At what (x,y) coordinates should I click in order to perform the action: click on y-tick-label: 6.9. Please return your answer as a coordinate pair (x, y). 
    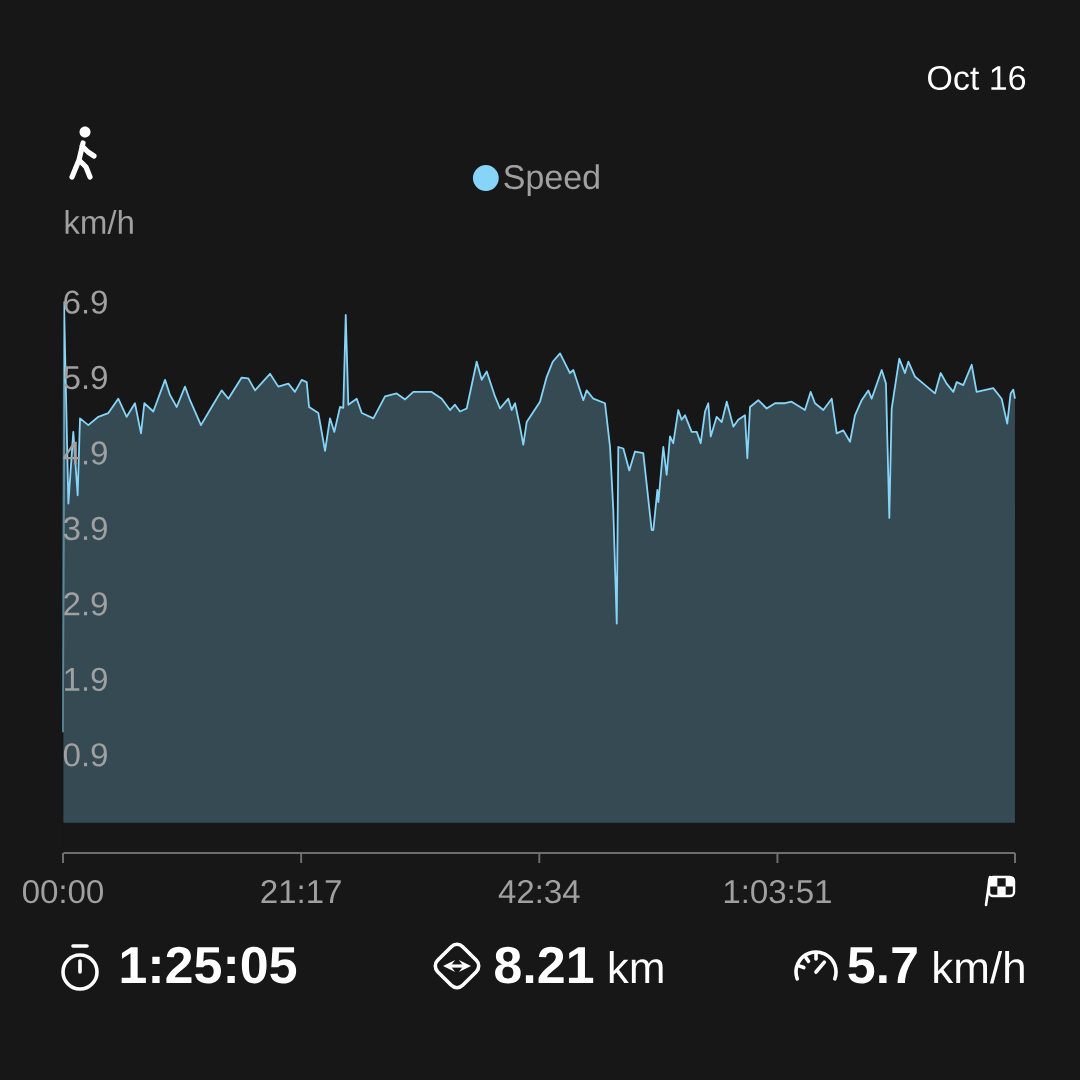
    Looking at the image, I should click on (85, 302).